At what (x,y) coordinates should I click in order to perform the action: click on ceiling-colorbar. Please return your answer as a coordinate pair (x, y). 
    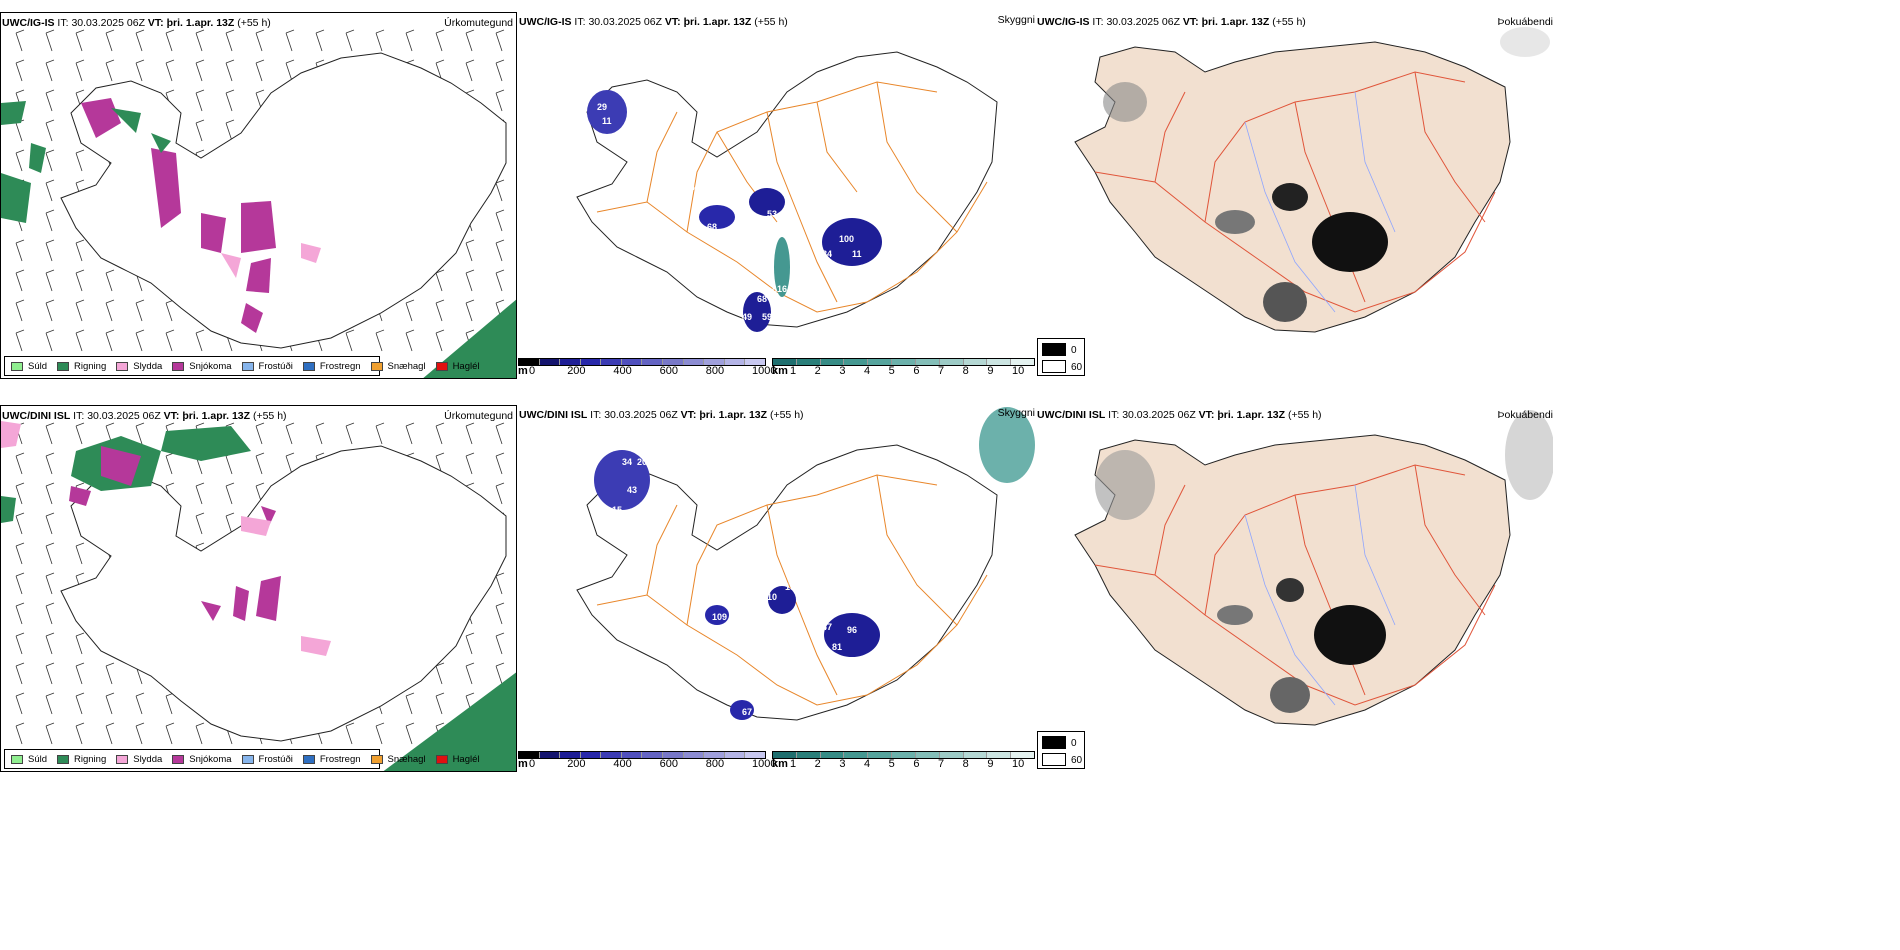
    Looking at the image, I should click on (642, 755).